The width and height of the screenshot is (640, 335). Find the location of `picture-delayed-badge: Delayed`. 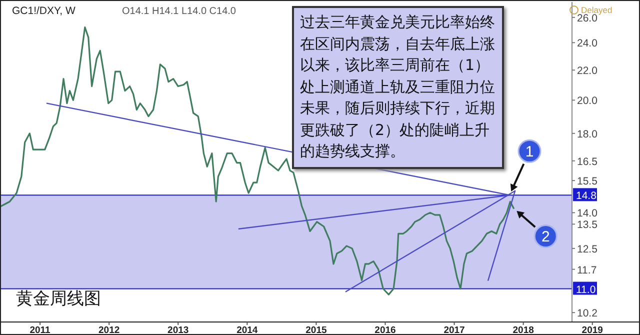

picture-delayed-badge: Delayed is located at coordinates (591, 10).